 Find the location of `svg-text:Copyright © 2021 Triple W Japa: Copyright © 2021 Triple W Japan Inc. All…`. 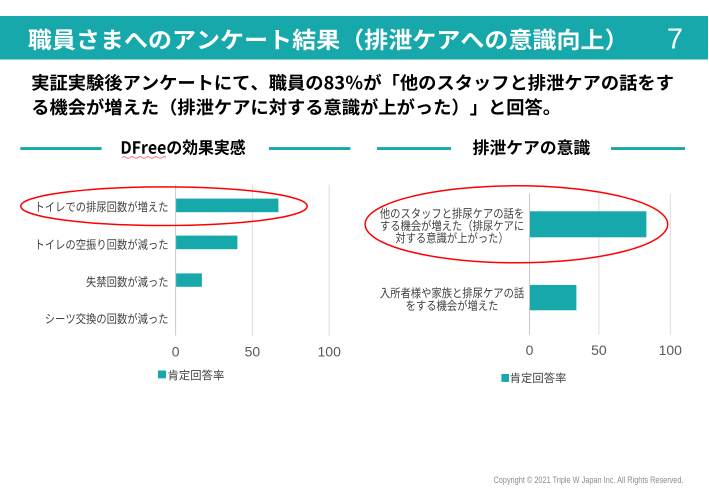

svg-text:Copyright © 2021 Triple W Japa: Copyright © 2021 Triple W Japan Inc. All… is located at coordinates (589, 480).